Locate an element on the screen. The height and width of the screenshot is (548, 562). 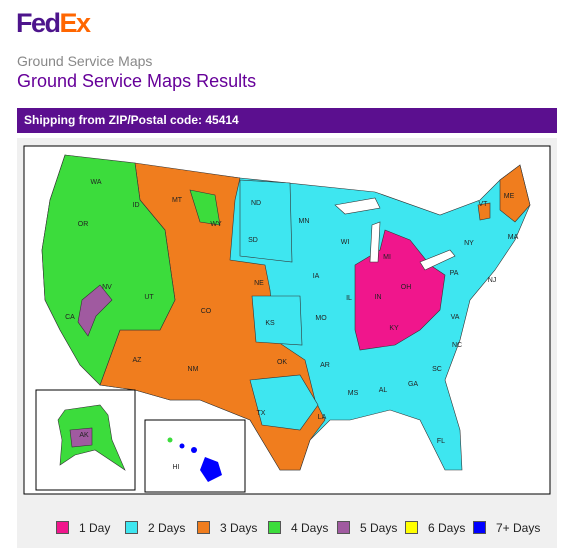
state-label: IA is located at coordinates (316, 276).